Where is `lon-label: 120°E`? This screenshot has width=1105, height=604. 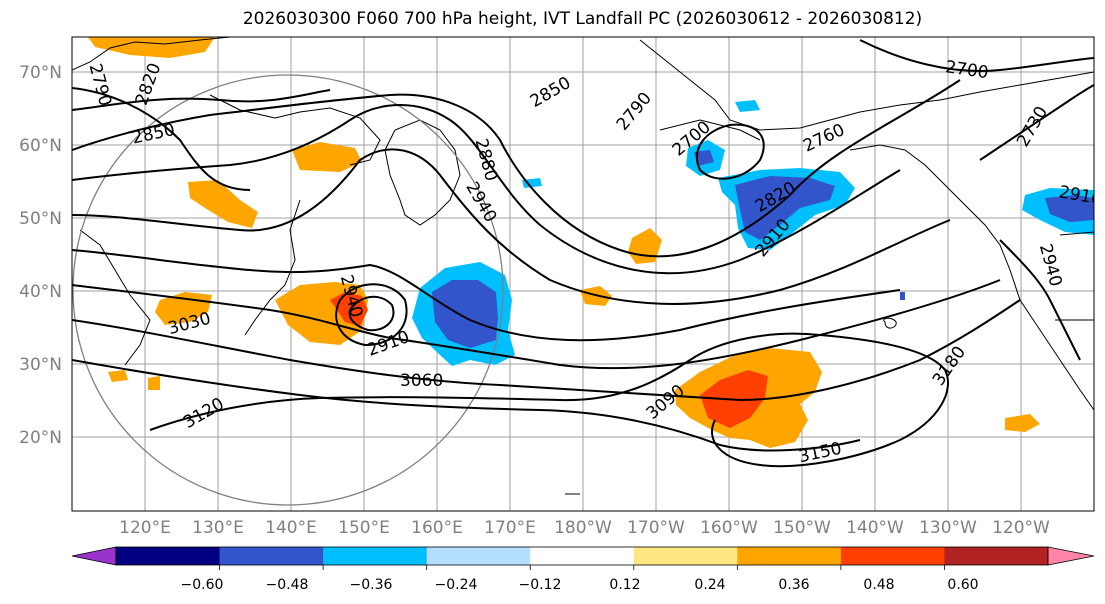 lon-label: 120°E is located at coordinates (145, 528).